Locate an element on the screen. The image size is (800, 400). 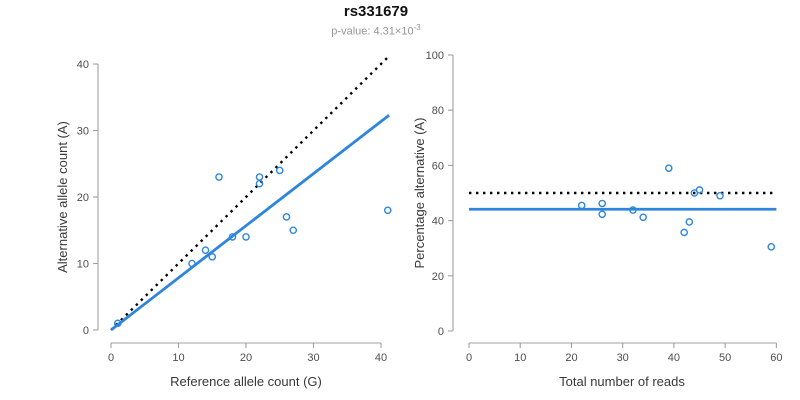
figure-subtitle: p-value: 4.31×10-3 is located at coordinates (376, 30).